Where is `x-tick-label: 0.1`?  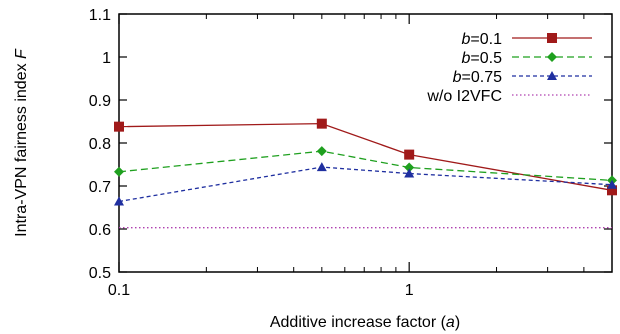 x-tick-label: 0.1 is located at coordinates (119, 290).